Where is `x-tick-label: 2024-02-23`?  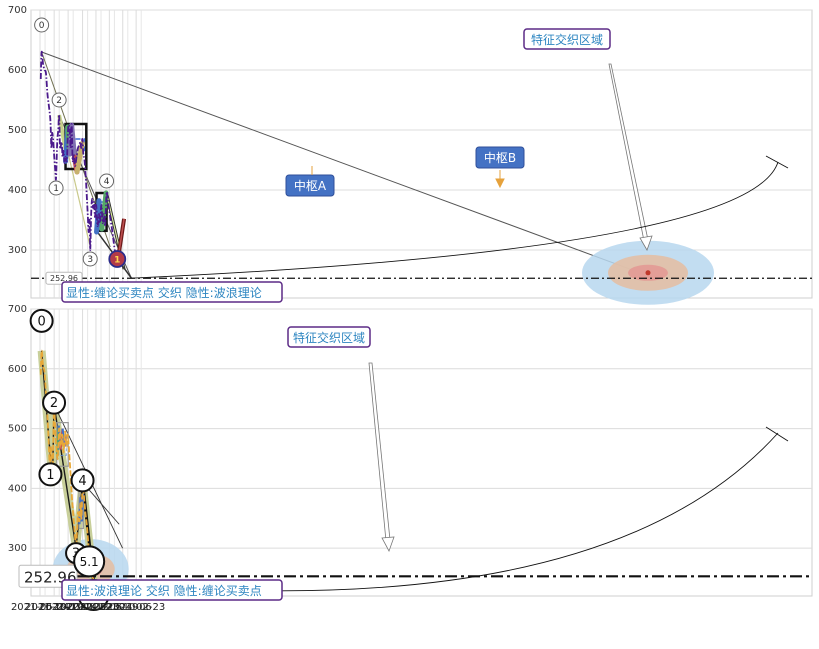 x-tick-label: 2024-02-23 is located at coordinates (136, 607).